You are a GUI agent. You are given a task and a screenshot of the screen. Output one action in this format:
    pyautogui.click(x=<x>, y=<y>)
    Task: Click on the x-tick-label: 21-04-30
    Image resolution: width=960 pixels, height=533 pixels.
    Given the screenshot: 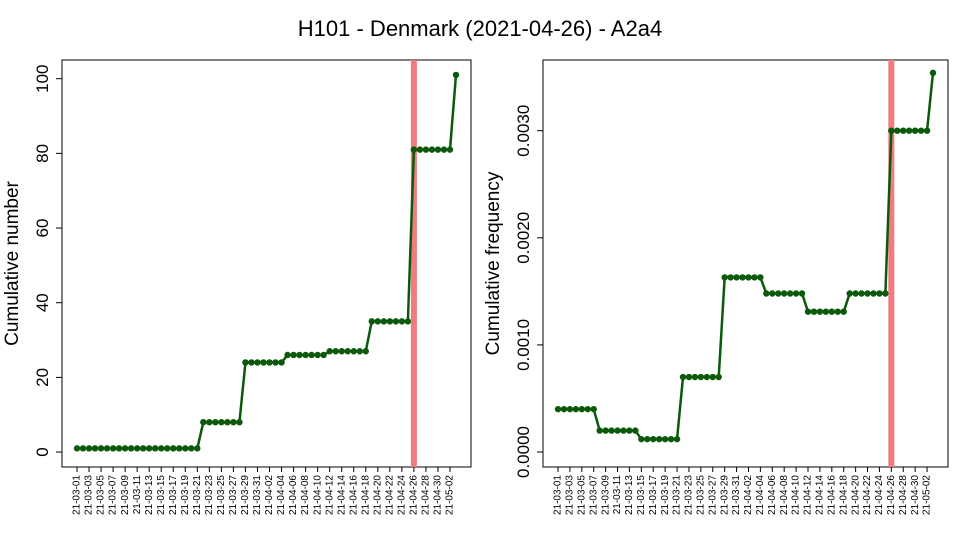 What is the action you would take?
    pyautogui.click(x=438, y=495)
    